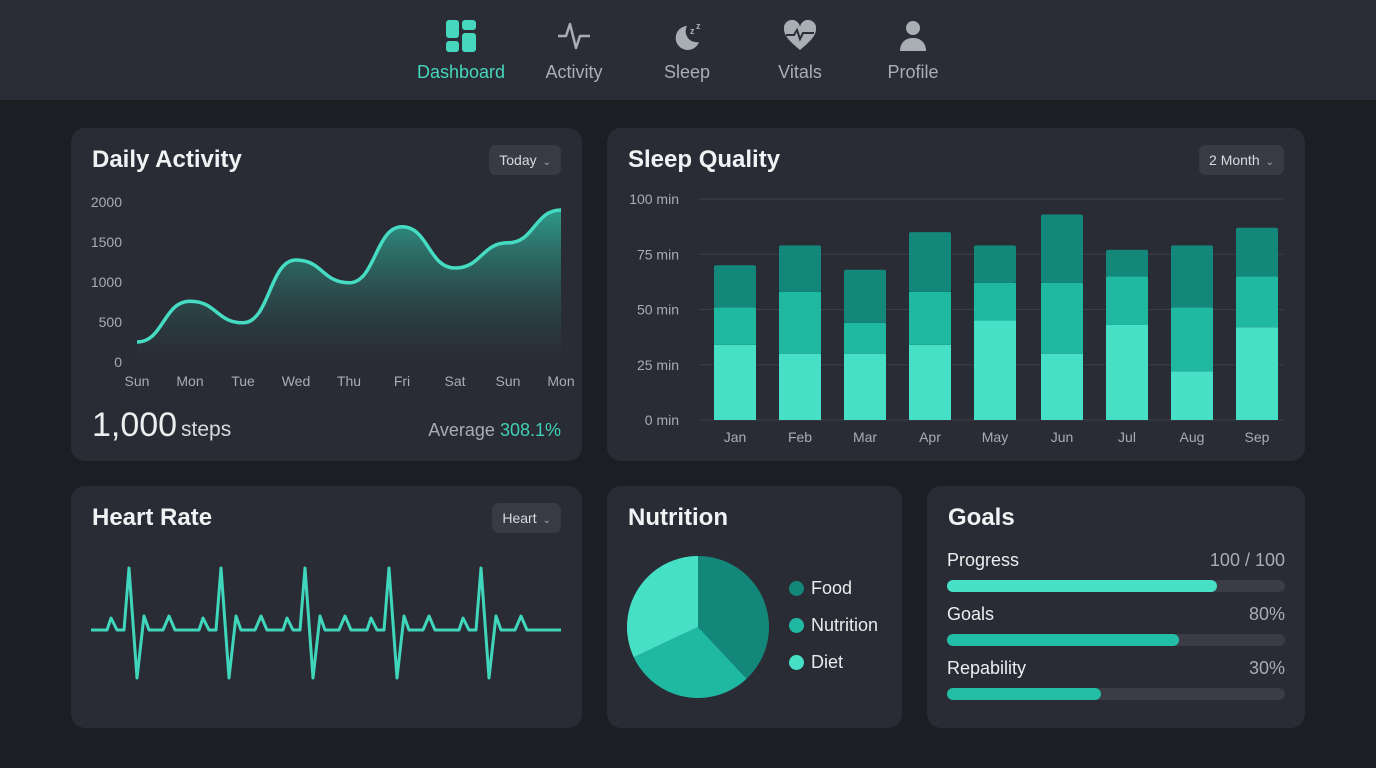 Image resolution: width=1376 pixels, height=768 pixels. I want to click on ecg-line, so click(326, 623).